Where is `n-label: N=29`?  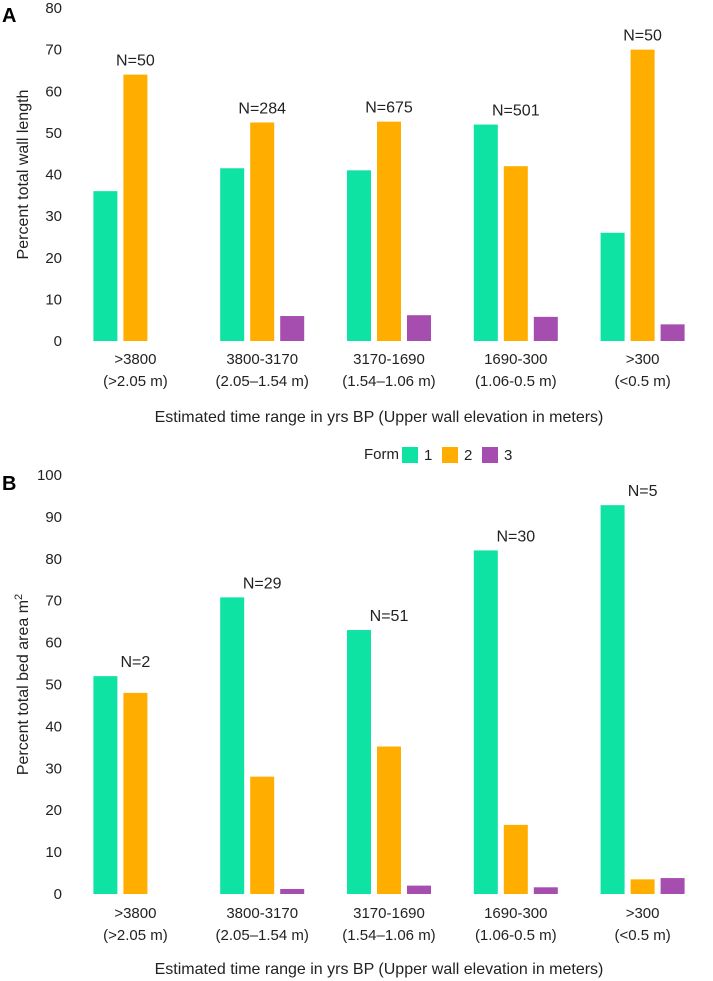
n-label: N=29 is located at coordinates (262, 583).